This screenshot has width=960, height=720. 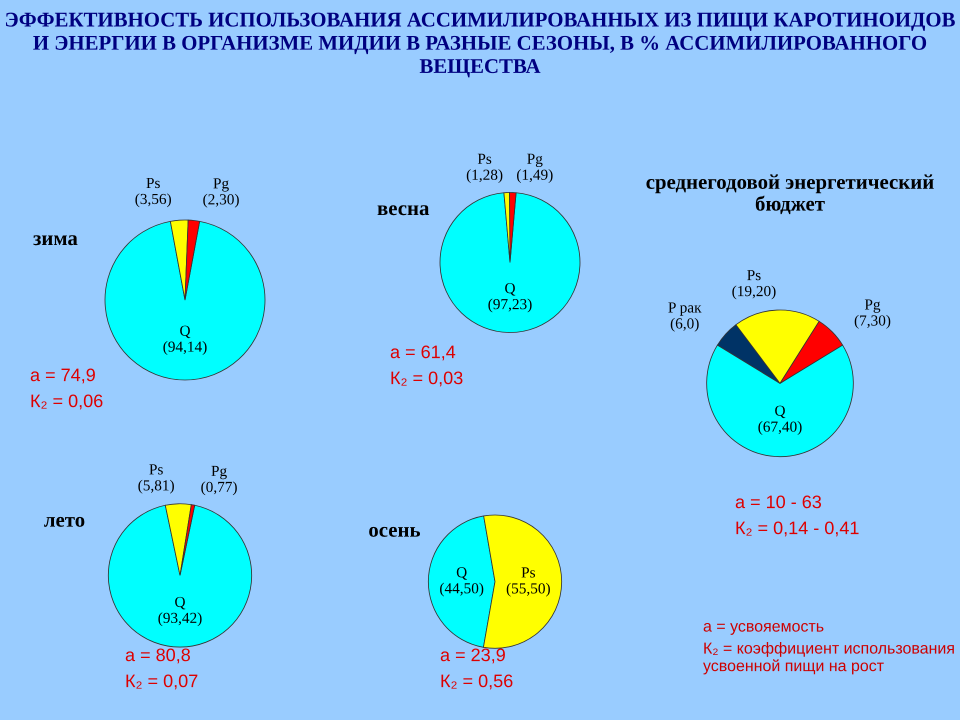 I want to click on text: зима, so click(x=55, y=240).